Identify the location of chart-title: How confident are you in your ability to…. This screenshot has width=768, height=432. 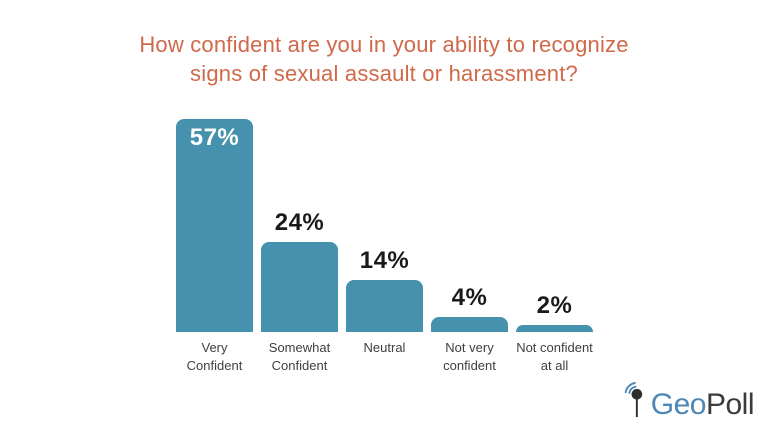
(384, 59).